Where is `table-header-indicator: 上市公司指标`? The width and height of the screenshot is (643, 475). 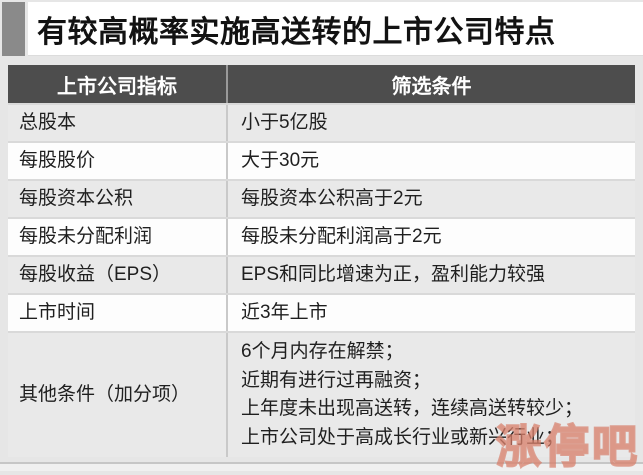
table-header-indicator: 上市公司指标 is located at coordinates (118, 84).